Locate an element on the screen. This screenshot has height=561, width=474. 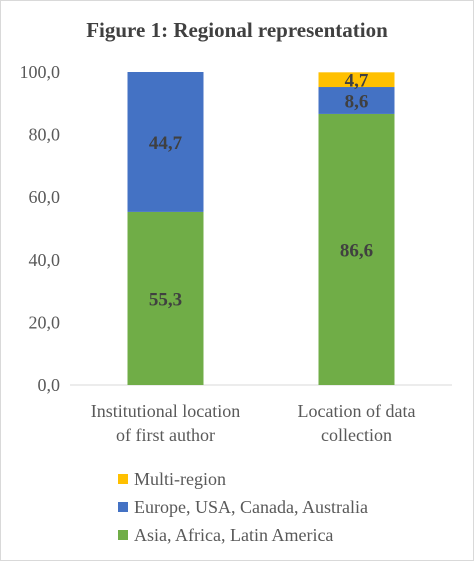
y-tick-label: 100,0 is located at coordinates (40, 72).